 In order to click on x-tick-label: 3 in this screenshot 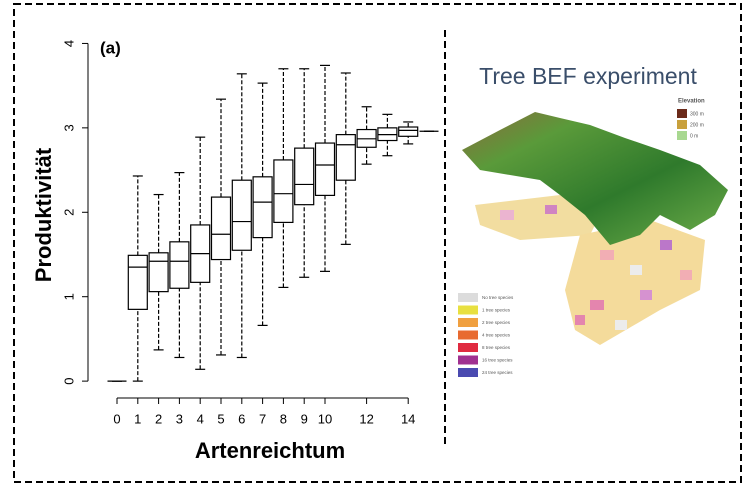, I will do `click(179, 418)`.